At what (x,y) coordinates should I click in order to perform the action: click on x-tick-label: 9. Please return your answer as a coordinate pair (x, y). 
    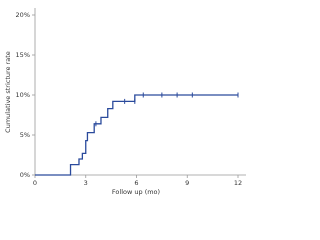
    Looking at the image, I should click on (187, 183).